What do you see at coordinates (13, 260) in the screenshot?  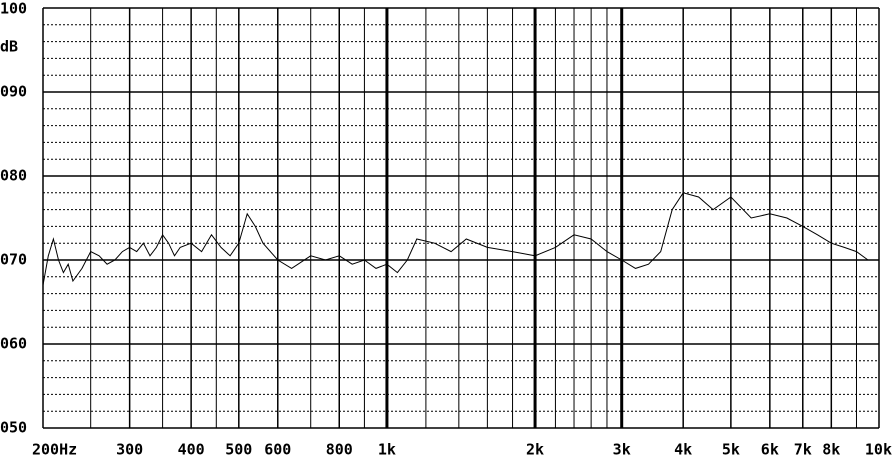 I see `y-tick-label: 070` at bounding box center [13, 260].